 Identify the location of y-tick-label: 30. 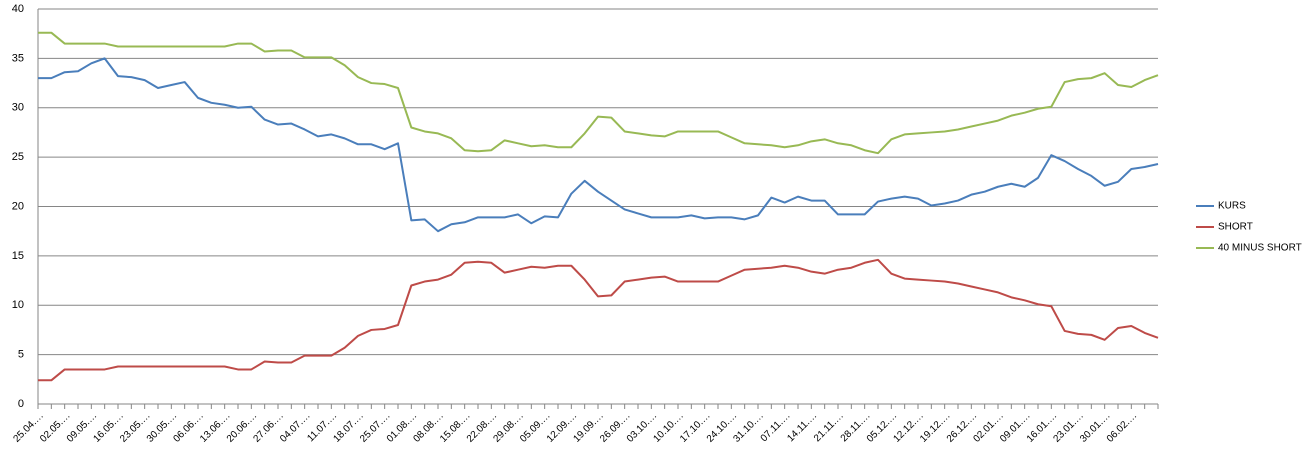
(18, 108).